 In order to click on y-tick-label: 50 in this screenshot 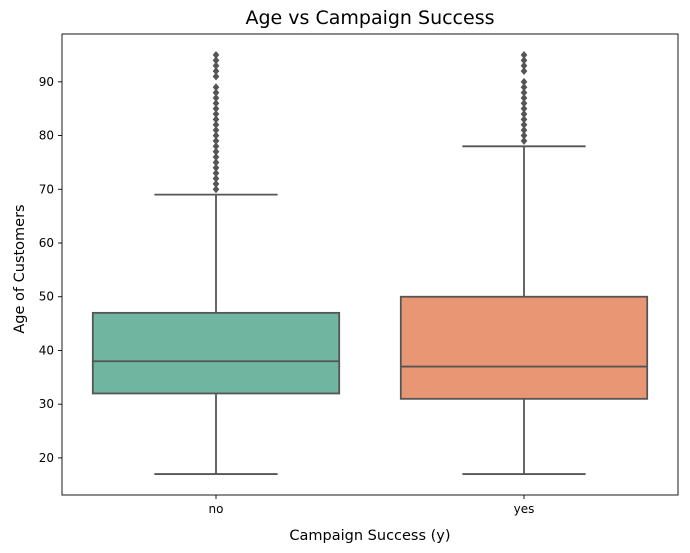, I will do `click(46, 297)`.